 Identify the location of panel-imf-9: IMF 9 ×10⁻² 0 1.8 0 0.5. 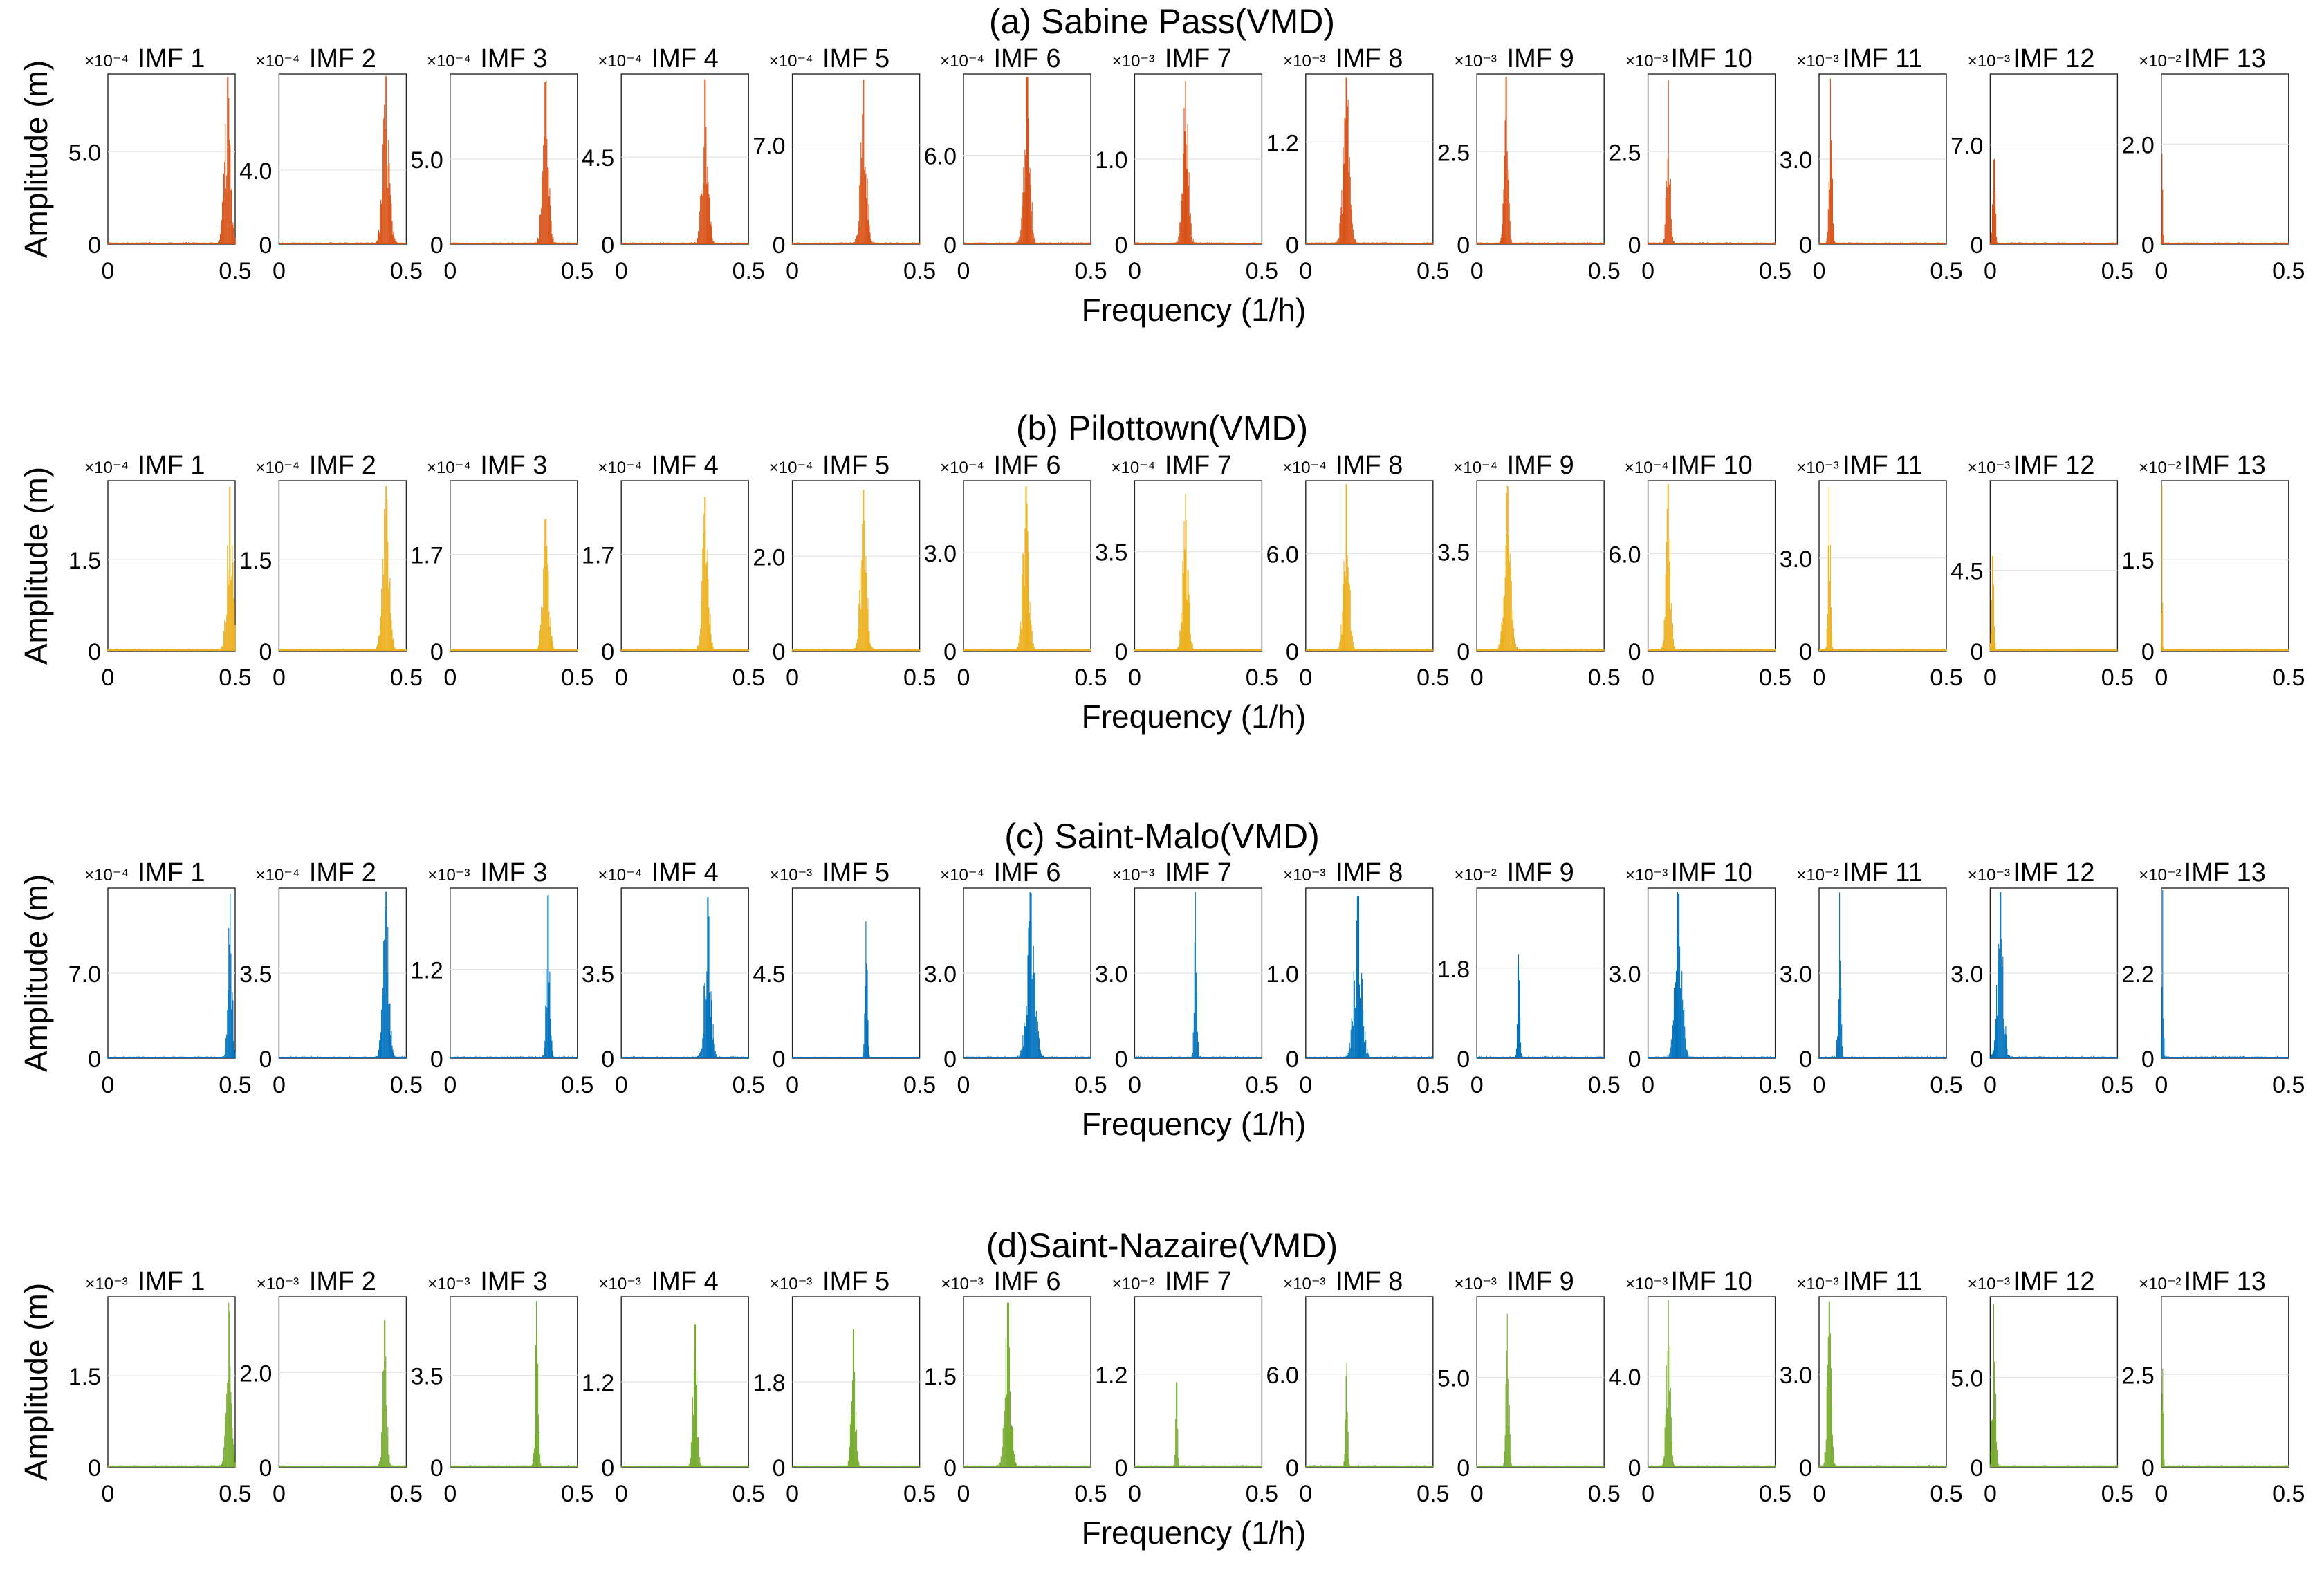
(1529, 978).